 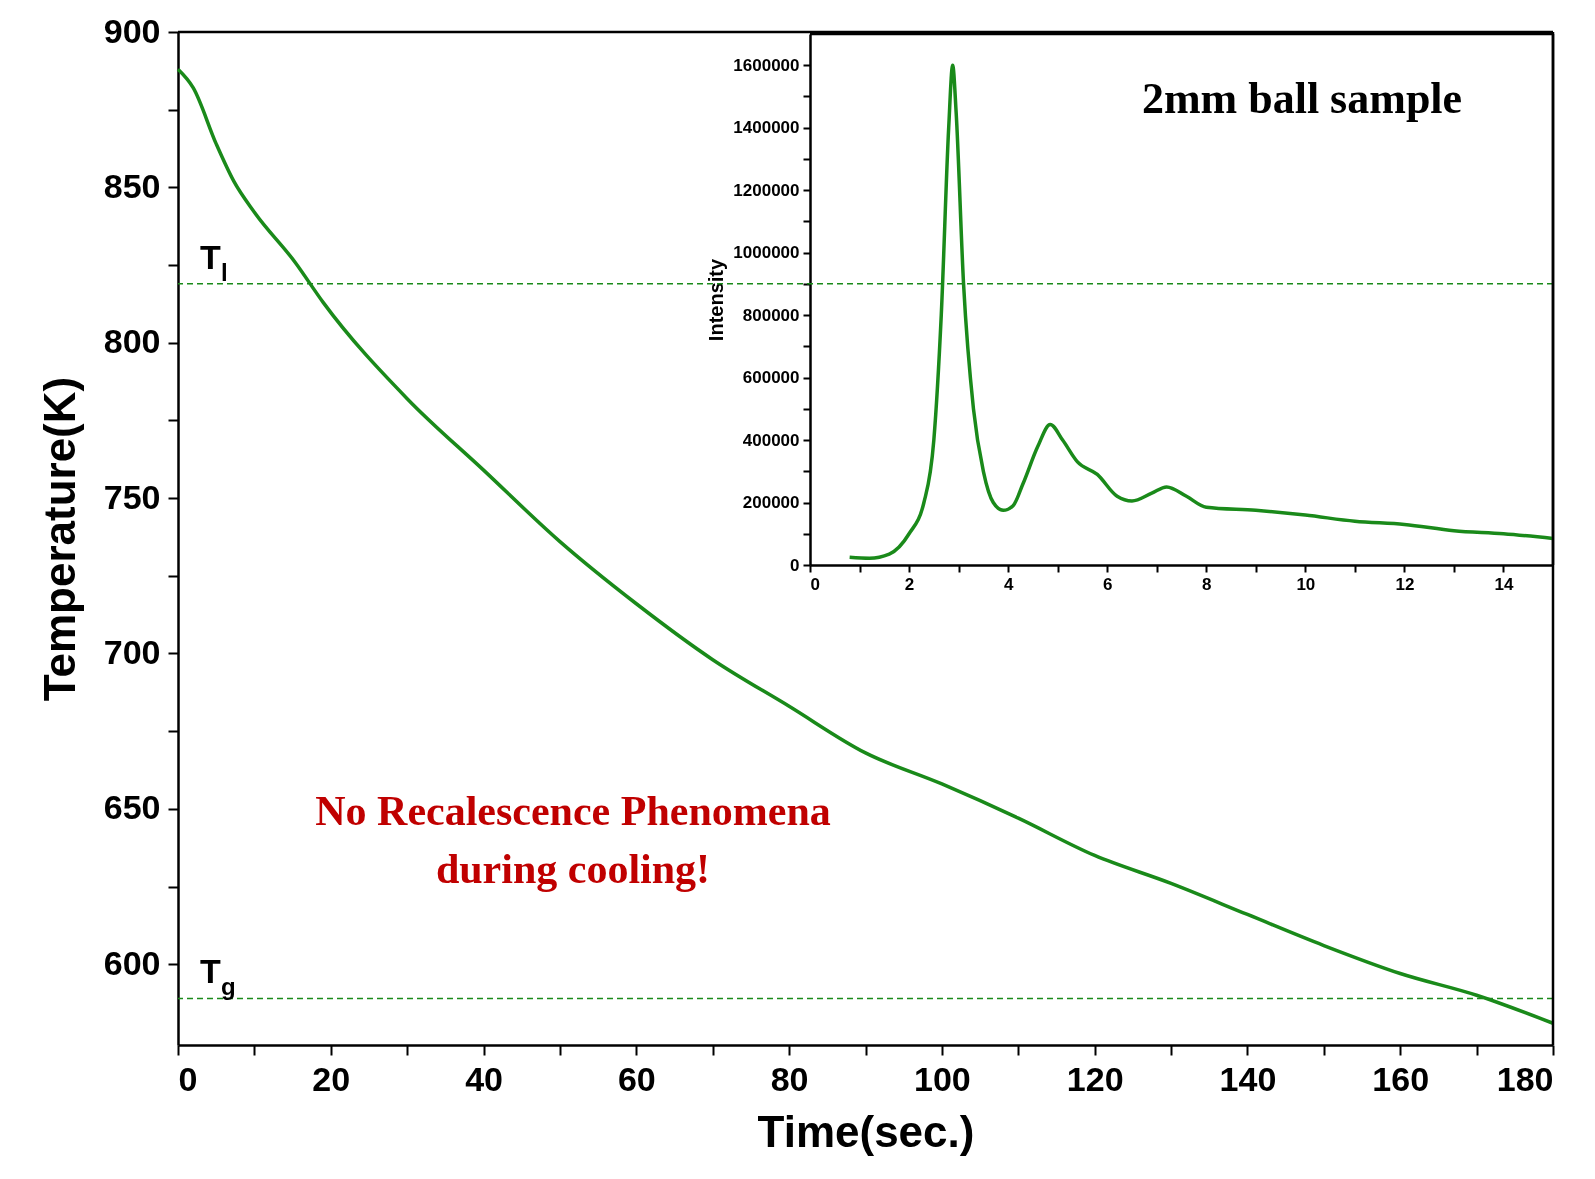 I want to click on x-tick-label: 2, so click(x=909, y=584).